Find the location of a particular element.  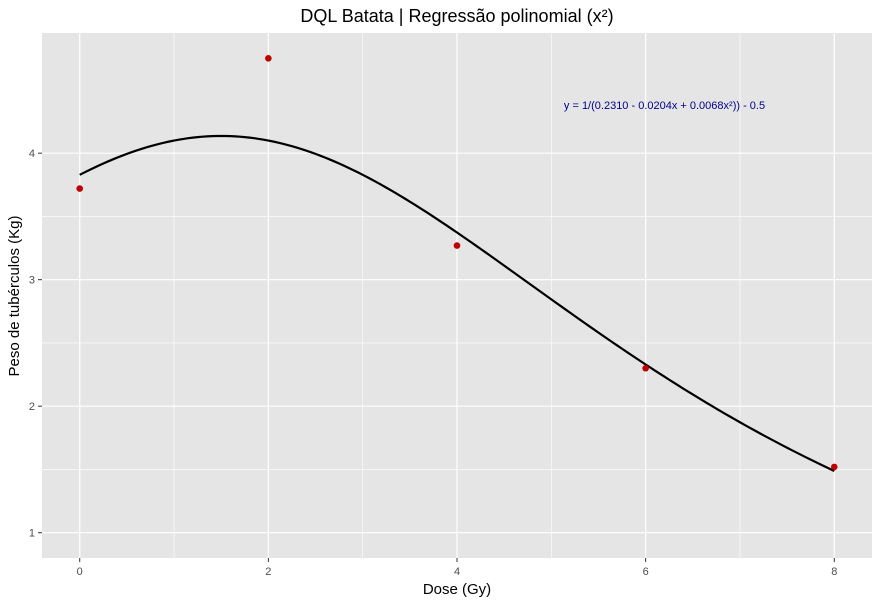

y-axis-label: Peso de tubérculos (Kg) is located at coordinates (14, 296).